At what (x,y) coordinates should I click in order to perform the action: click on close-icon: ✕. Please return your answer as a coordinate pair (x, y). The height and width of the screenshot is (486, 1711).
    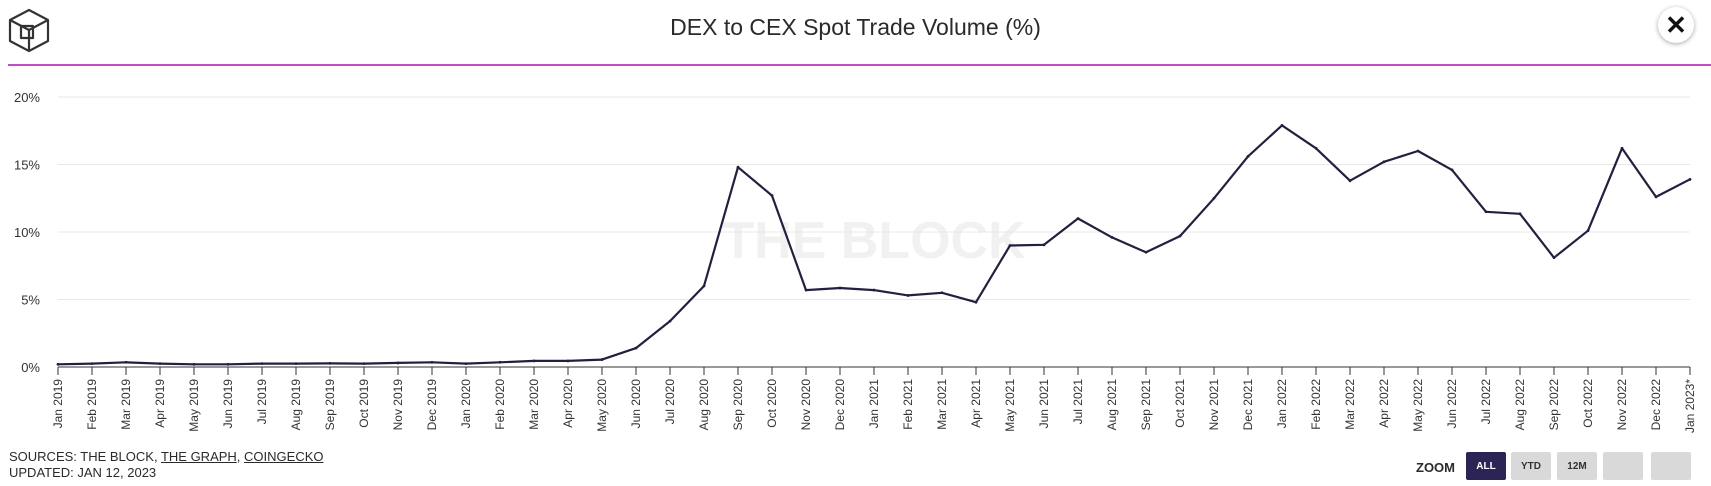
    Looking at the image, I should click on (1676, 24).